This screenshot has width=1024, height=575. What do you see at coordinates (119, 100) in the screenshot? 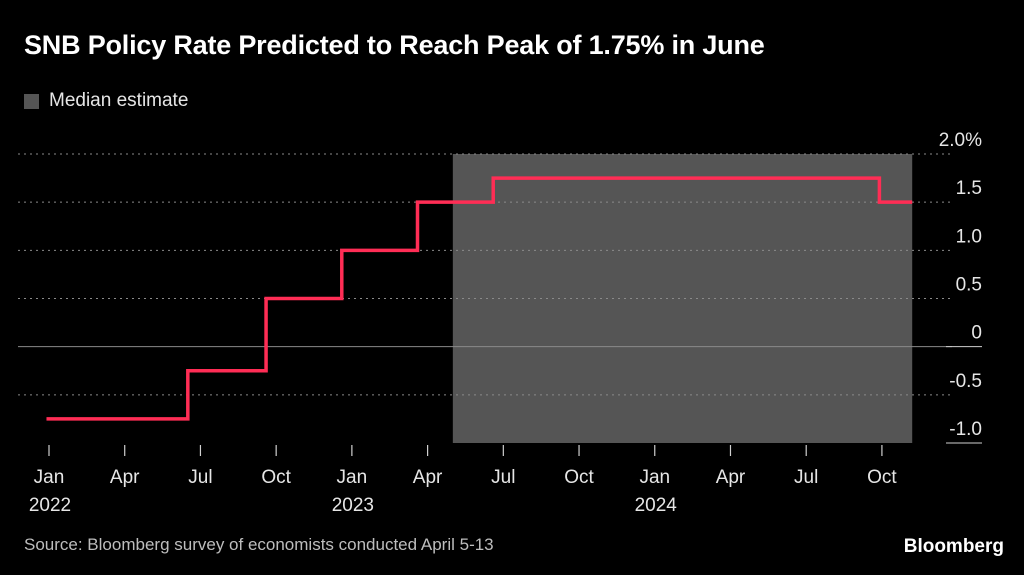
I see `legend-label-median-estimate: Median estimate` at bounding box center [119, 100].